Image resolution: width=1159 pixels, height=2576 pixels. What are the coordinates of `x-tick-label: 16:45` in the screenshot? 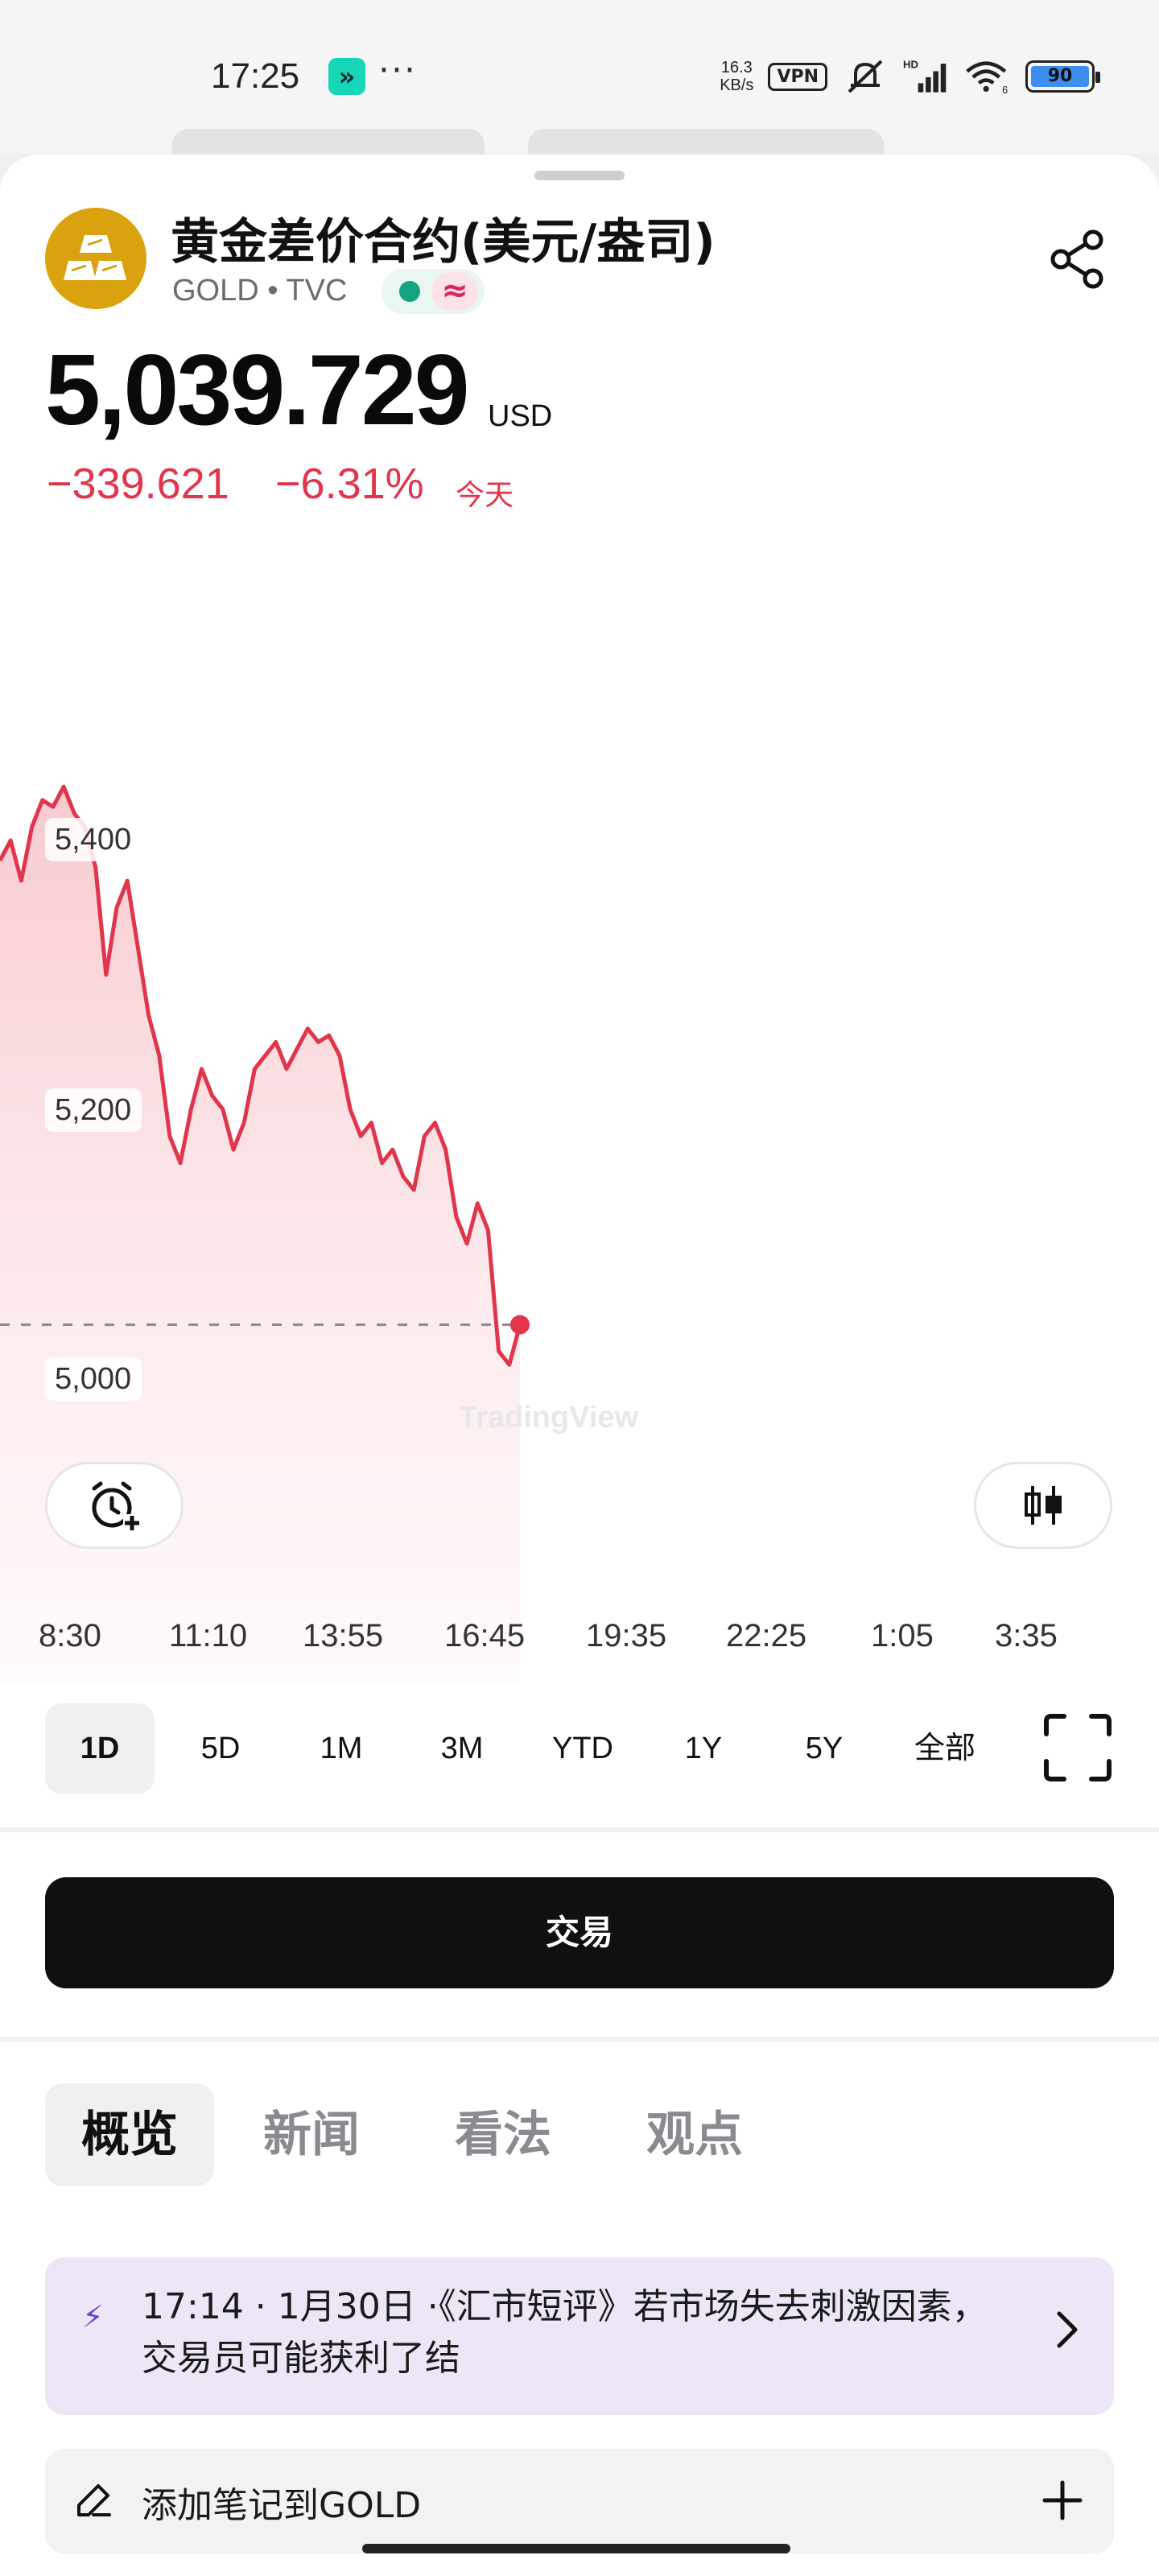 It's located at (485, 1635).